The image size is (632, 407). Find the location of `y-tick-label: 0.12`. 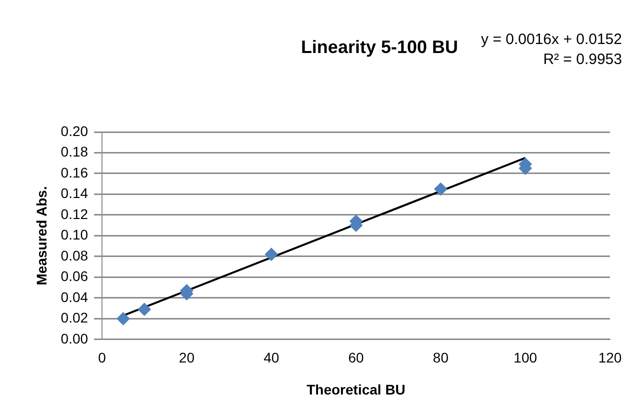

y-tick-label: 0.12 is located at coordinates (74, 214).